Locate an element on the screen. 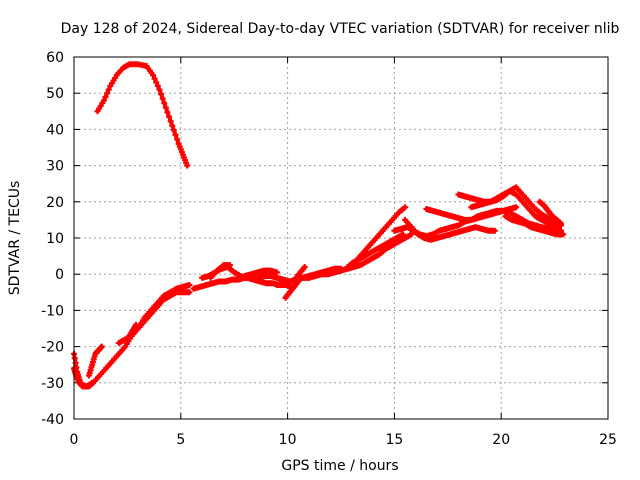 This screenshot has height=480, width=640. y-tick-label: 0 is located at coordinates (59, 275).